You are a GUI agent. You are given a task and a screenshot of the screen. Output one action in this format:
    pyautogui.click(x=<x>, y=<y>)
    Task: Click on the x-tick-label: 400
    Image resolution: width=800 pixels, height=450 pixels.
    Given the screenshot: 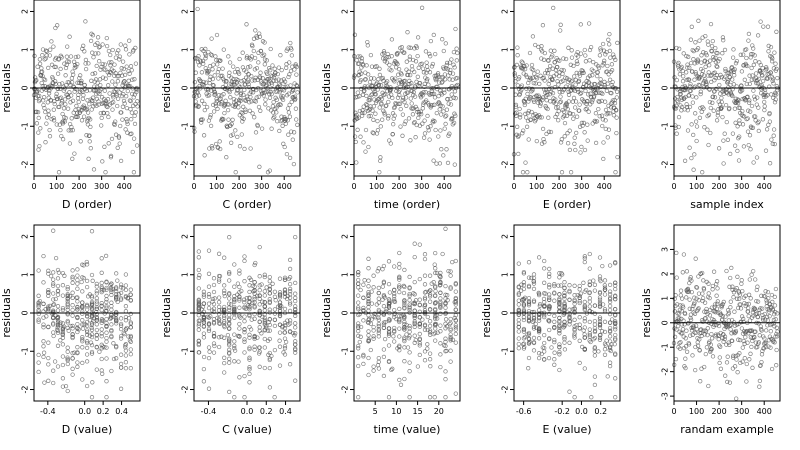 What is the action you would take?
    pyautogui.click(x=124, y=186)
    